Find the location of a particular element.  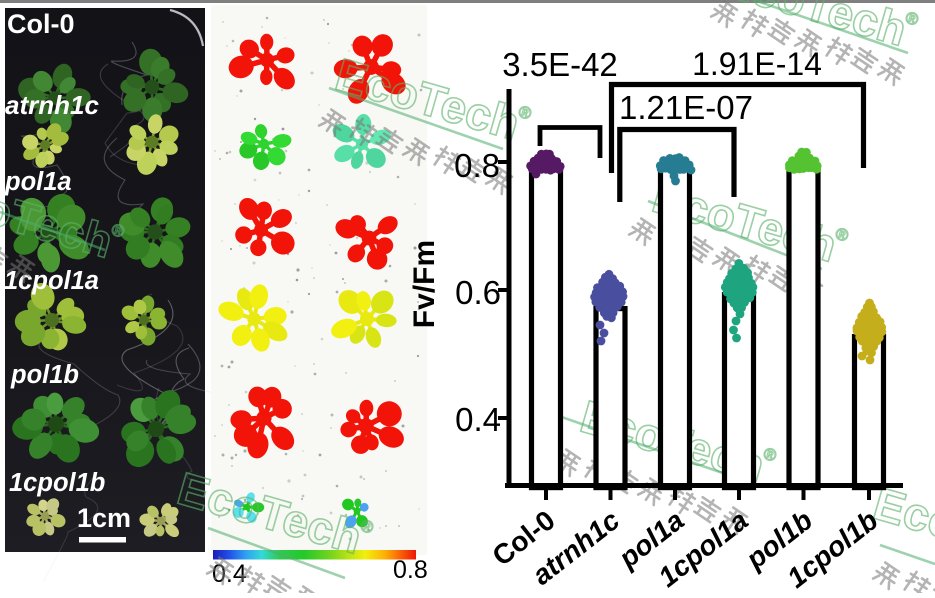

svg-text: 1cpol1b is located at coordinates (57, 483).